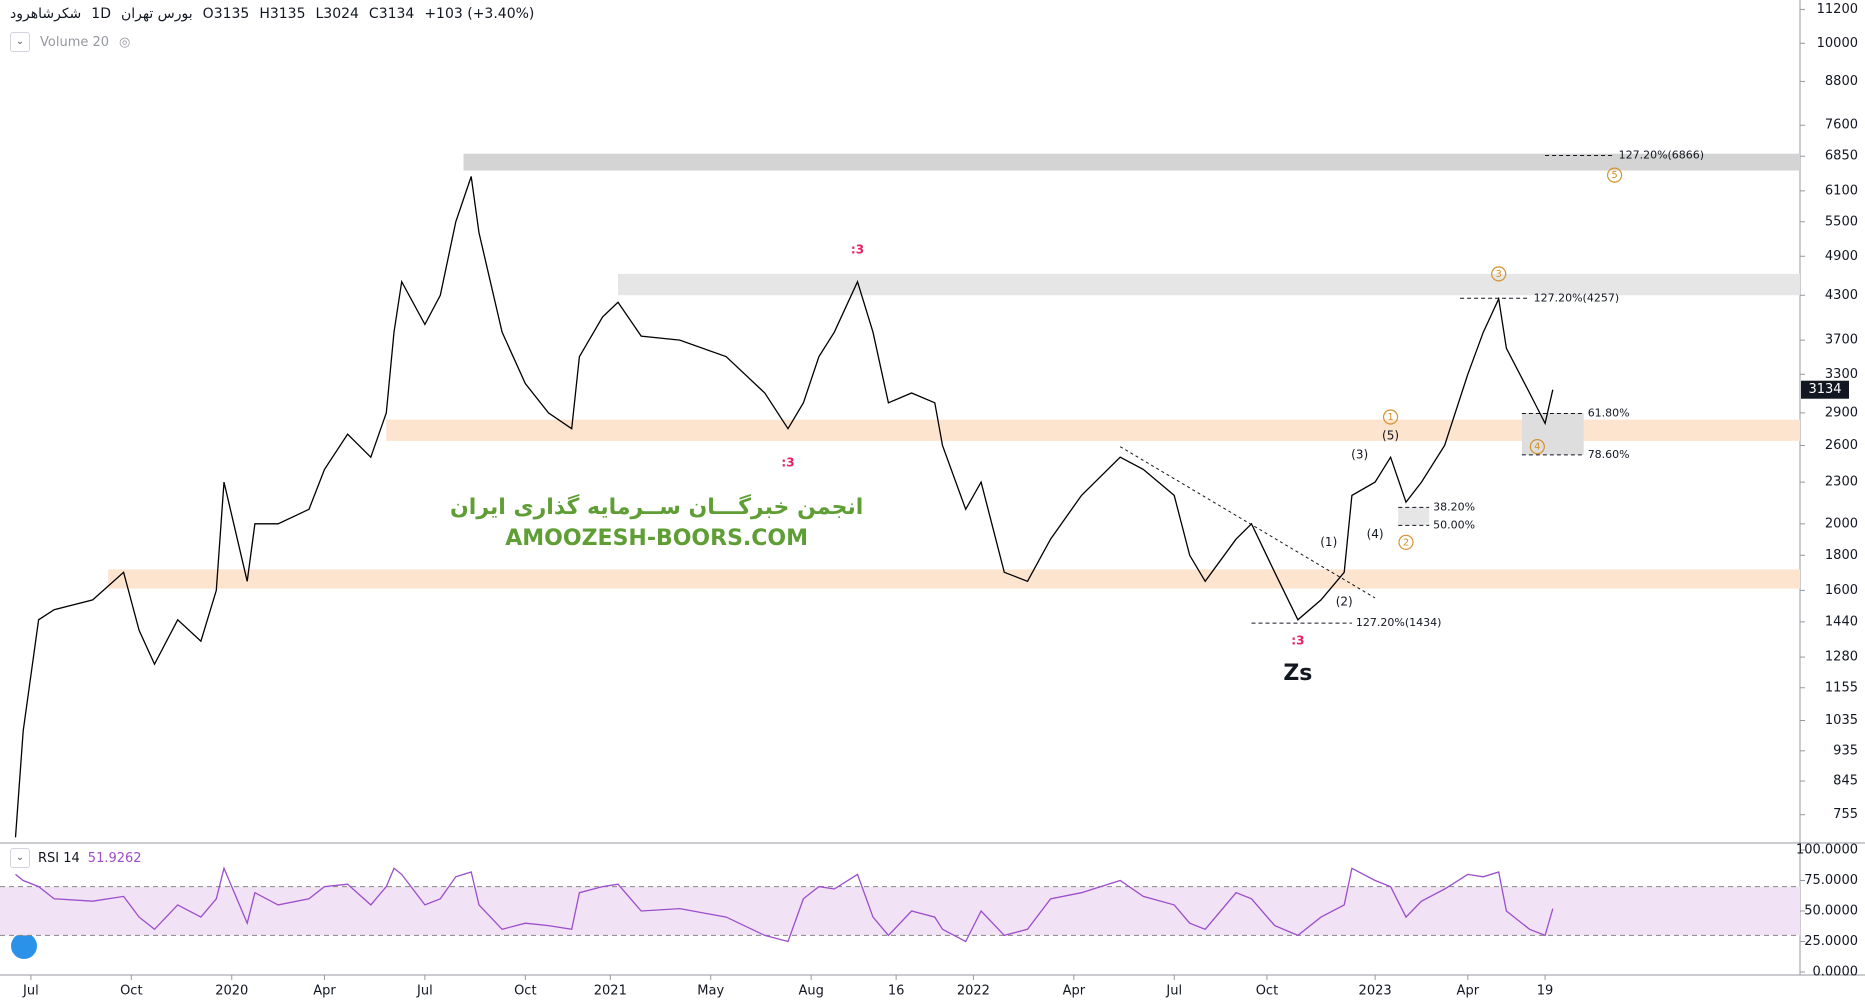  What do you see at coordinates (1841, 221) in the screenshot?
I see `y-tick-label: 5500` at bounding box center [1841, 221].